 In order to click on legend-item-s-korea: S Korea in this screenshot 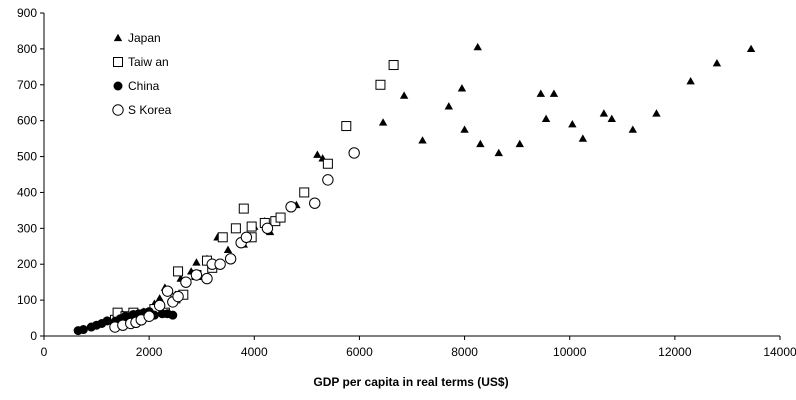, I will do `click(142, 110)`.